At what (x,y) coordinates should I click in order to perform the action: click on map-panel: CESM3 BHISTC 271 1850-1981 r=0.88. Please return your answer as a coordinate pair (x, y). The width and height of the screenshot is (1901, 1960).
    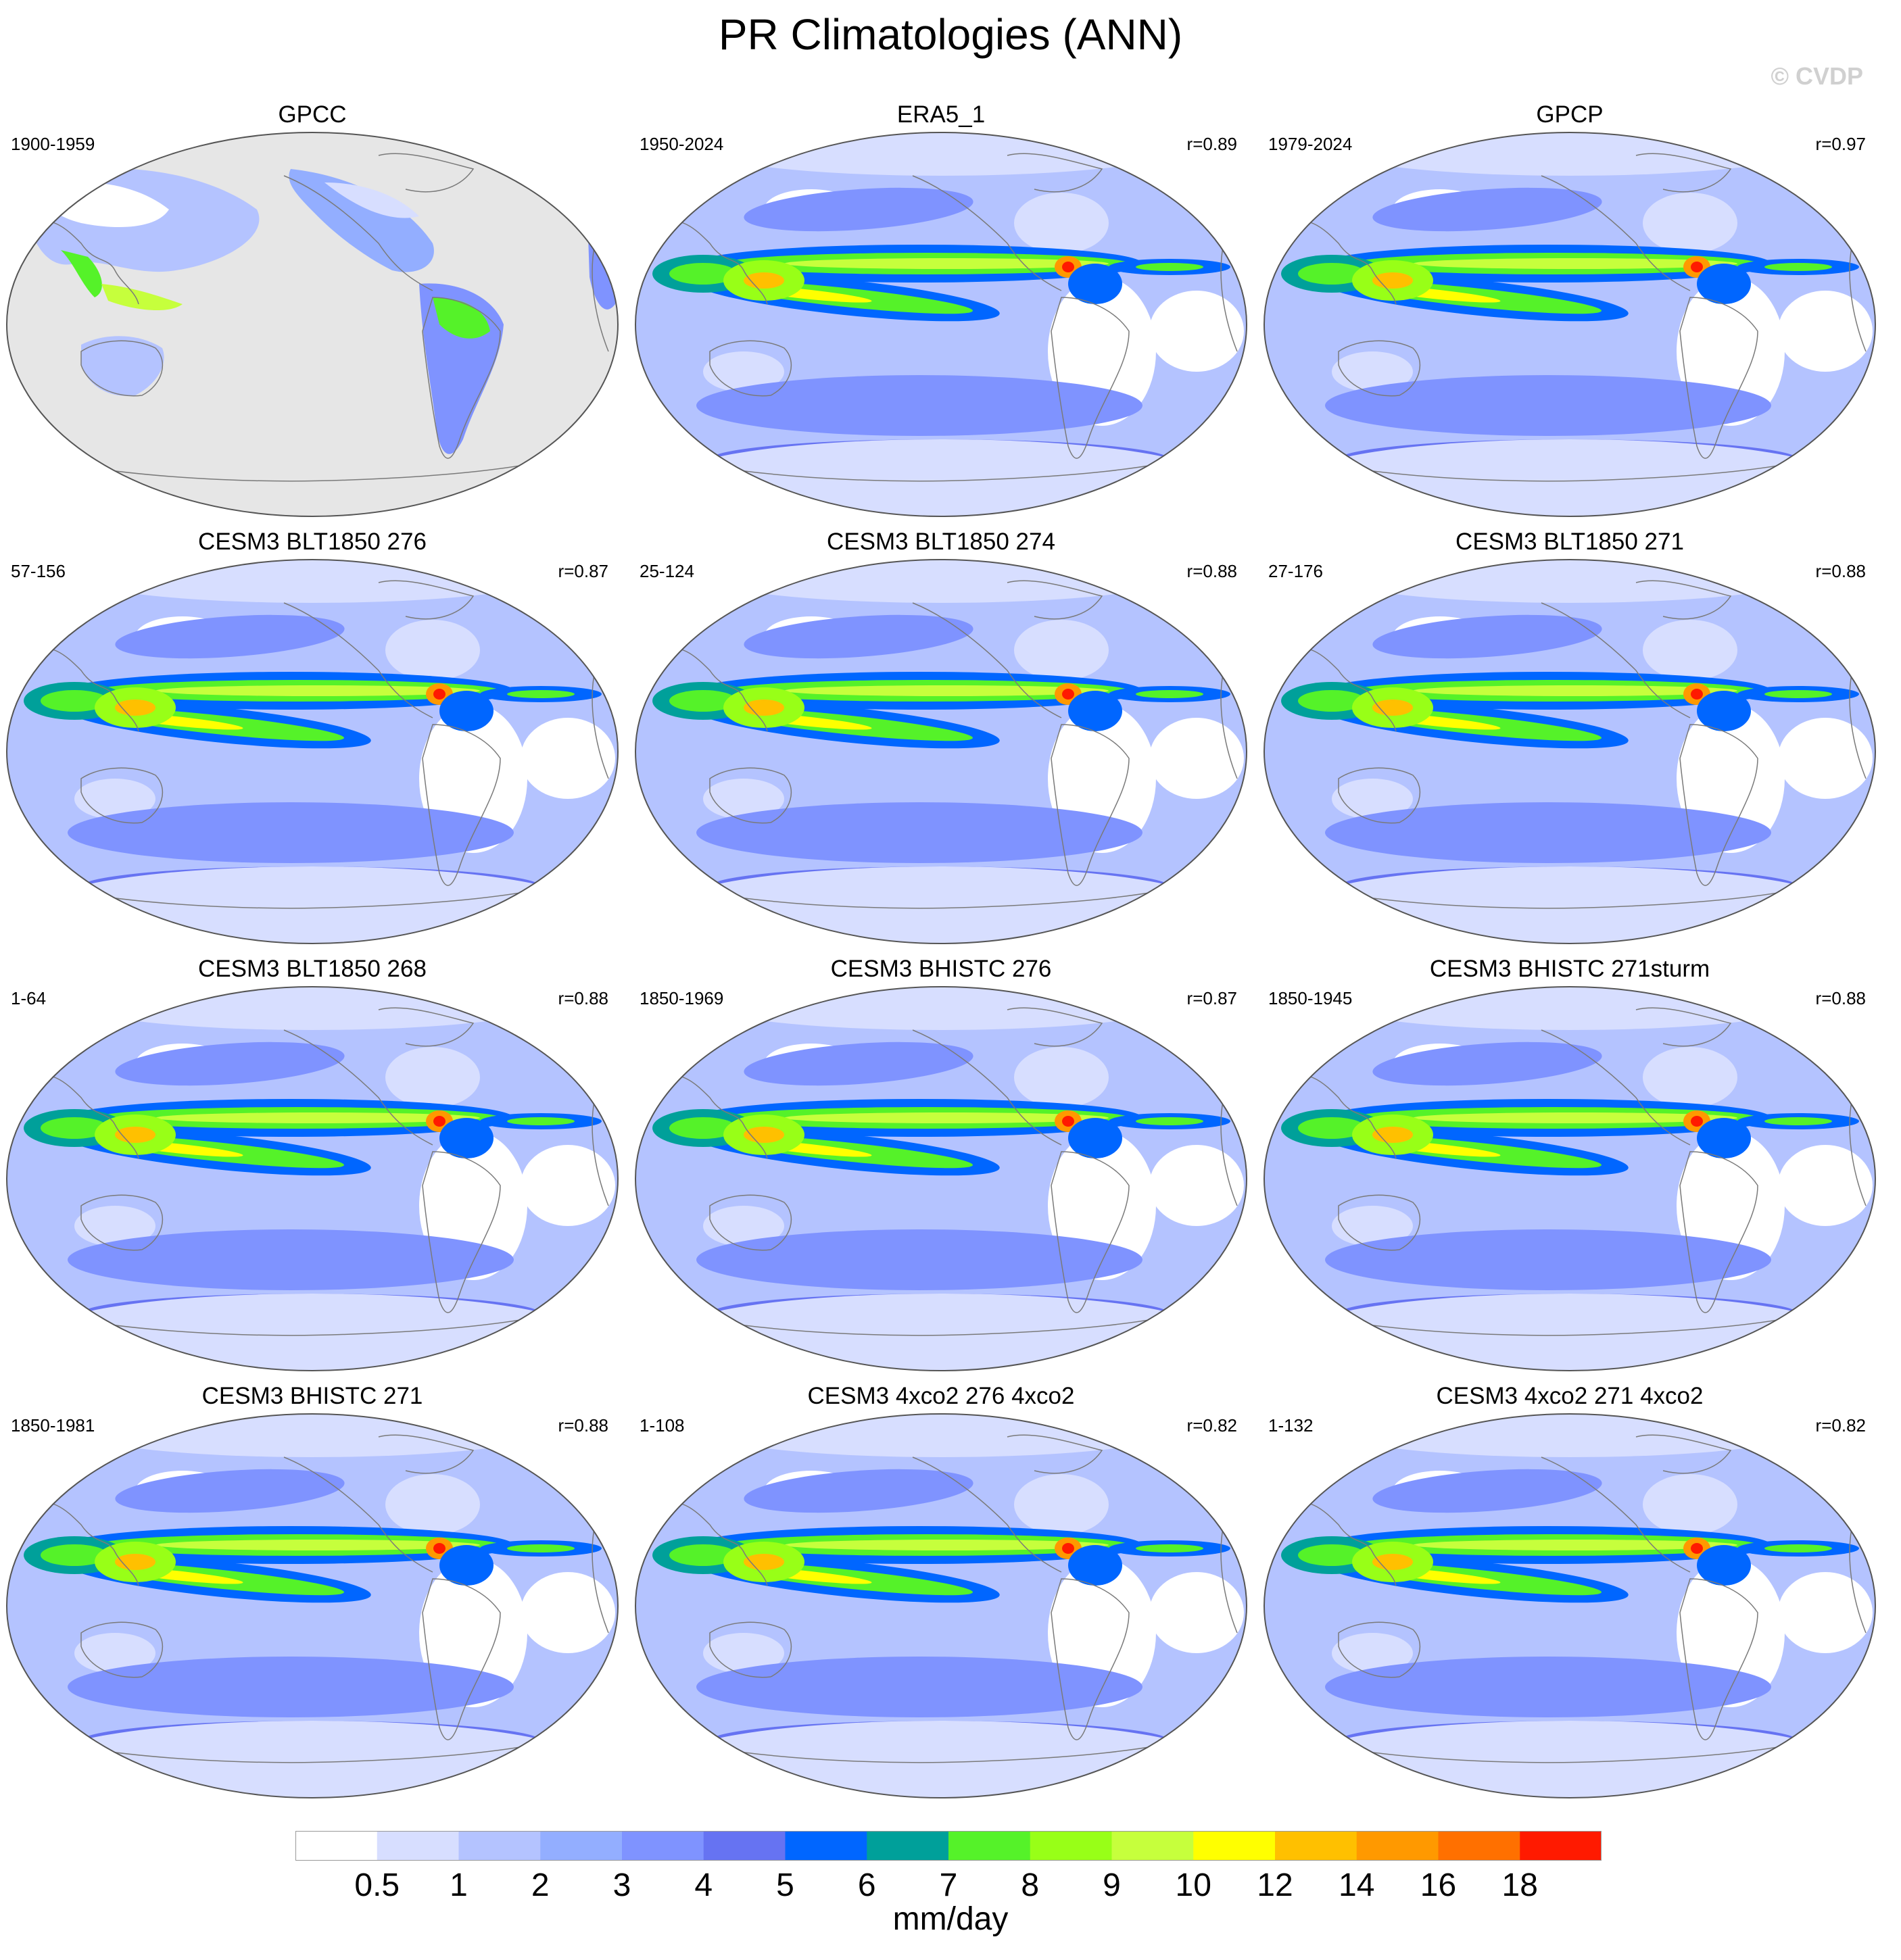
    Looking at the image, I should click on (312, 1596).